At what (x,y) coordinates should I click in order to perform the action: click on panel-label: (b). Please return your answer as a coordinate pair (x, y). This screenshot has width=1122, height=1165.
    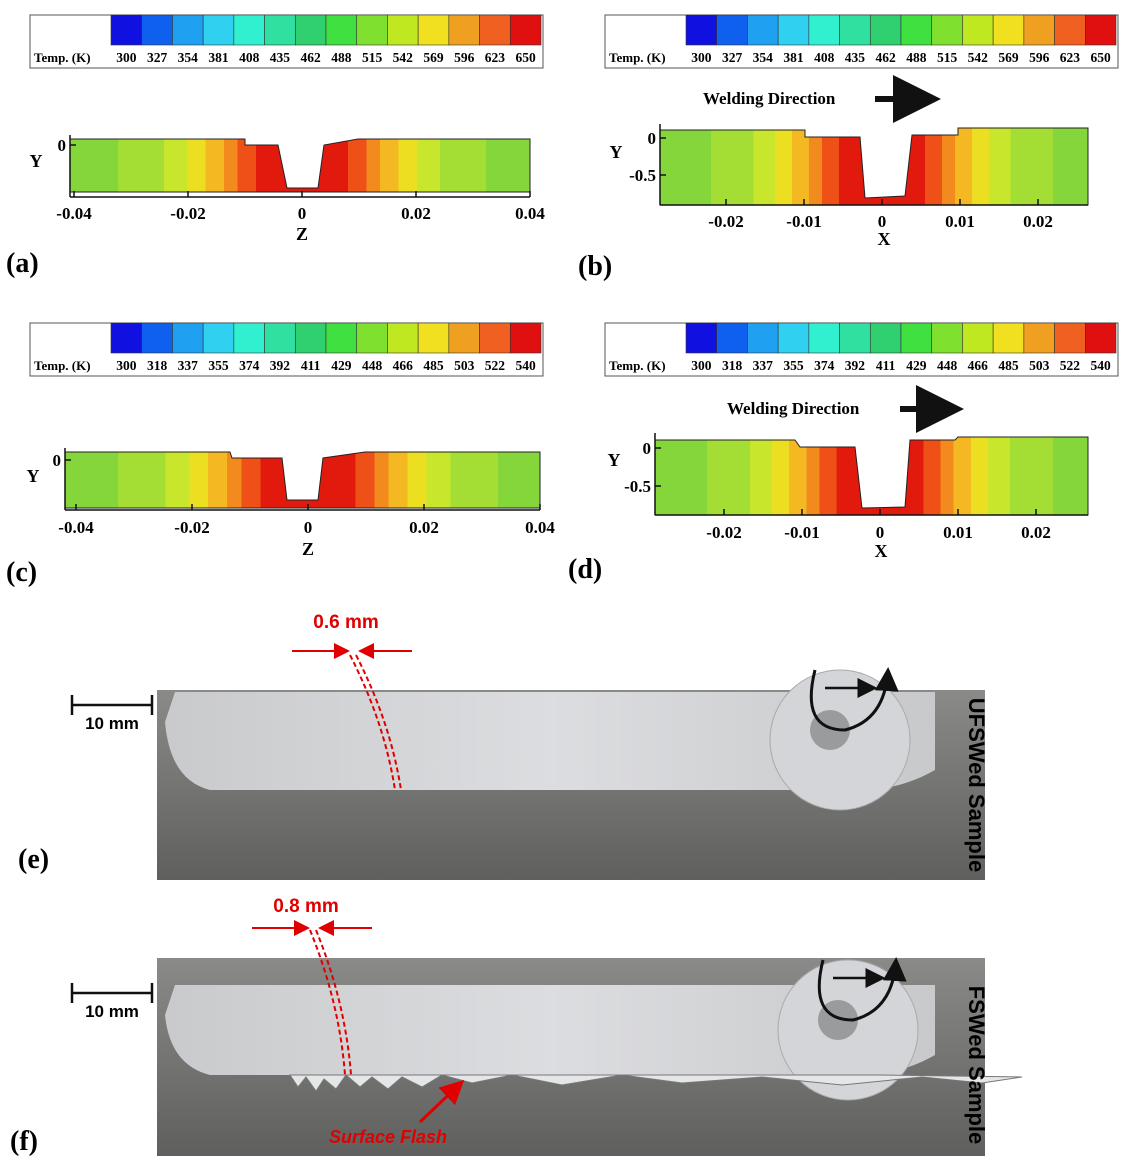
    Looking at the image, I should click on (595, 266).